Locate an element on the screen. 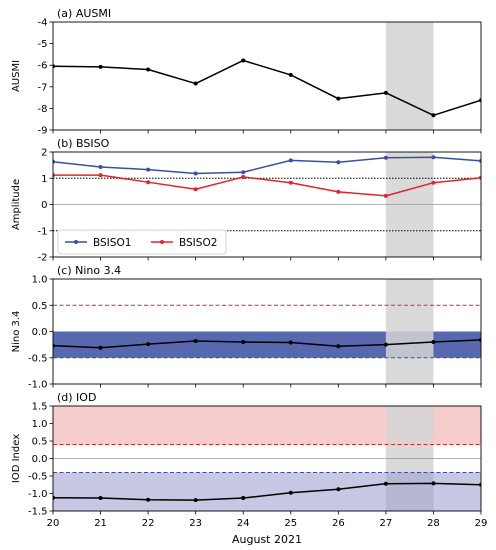  y-tick-label: -5 is located at coordinates (43, 44).